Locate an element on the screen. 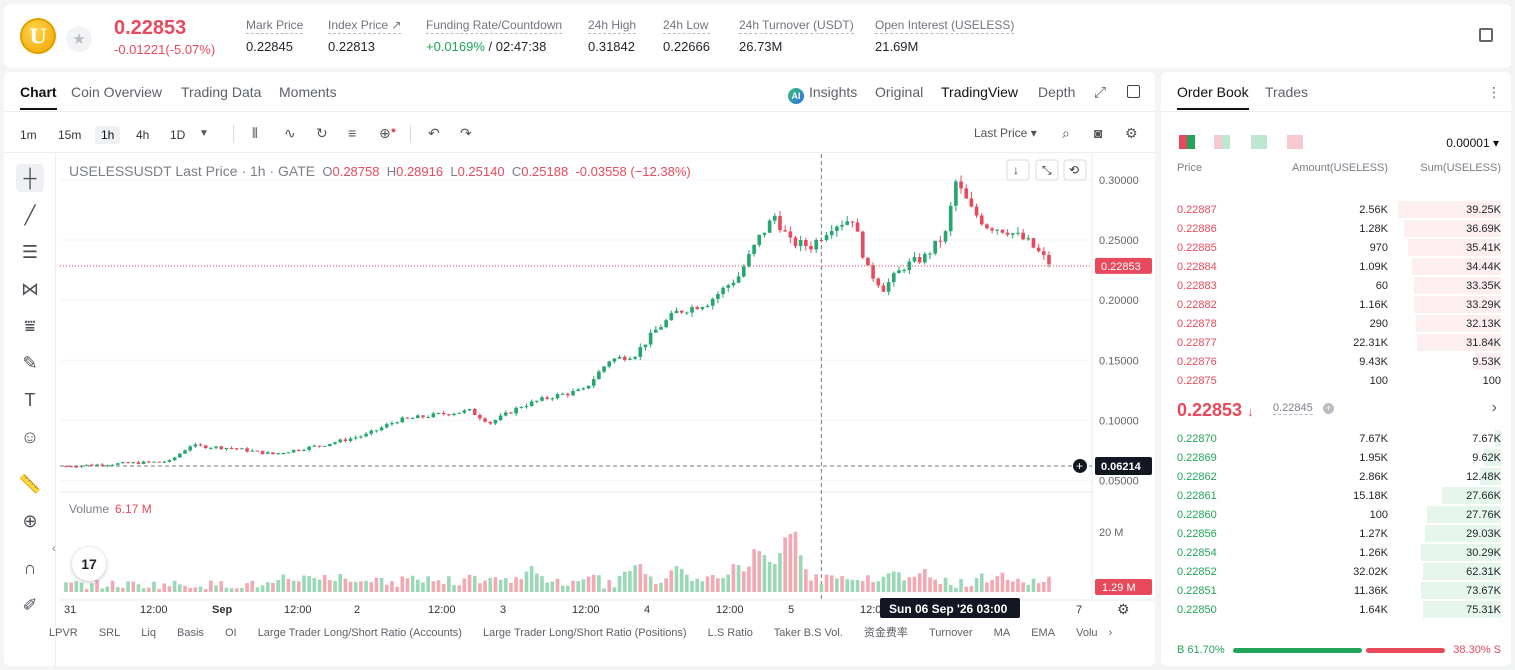  view-bids-icon is located at coordinates (1259, 142).